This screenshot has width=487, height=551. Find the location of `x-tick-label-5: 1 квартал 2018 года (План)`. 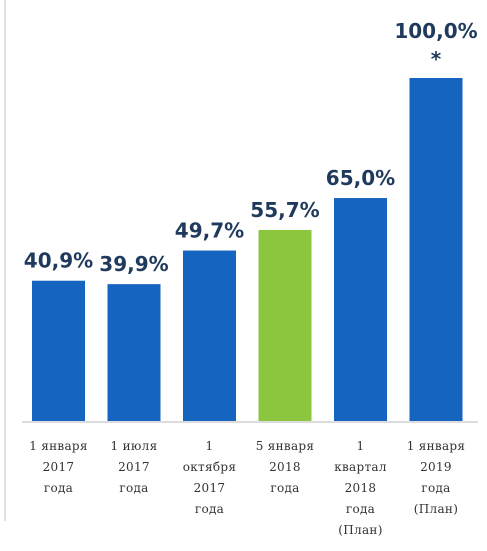

x-tick-label-5: 1 квартал 2018 года (План) is located at coordinates (360, 488).